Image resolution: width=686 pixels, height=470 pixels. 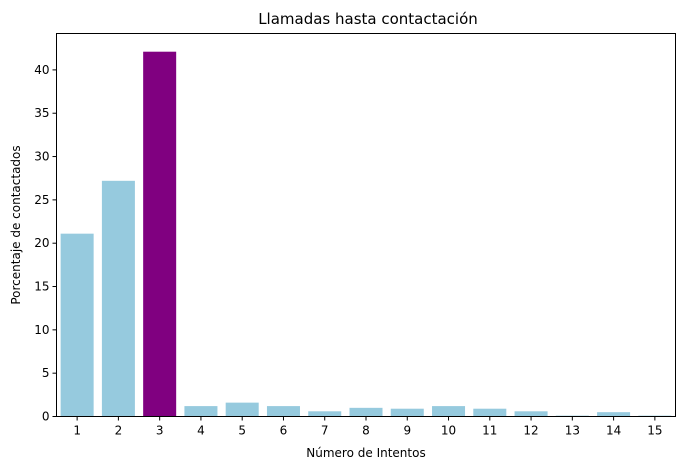 I want to click on y-tick-label: 15, so click(x=41, y=287).